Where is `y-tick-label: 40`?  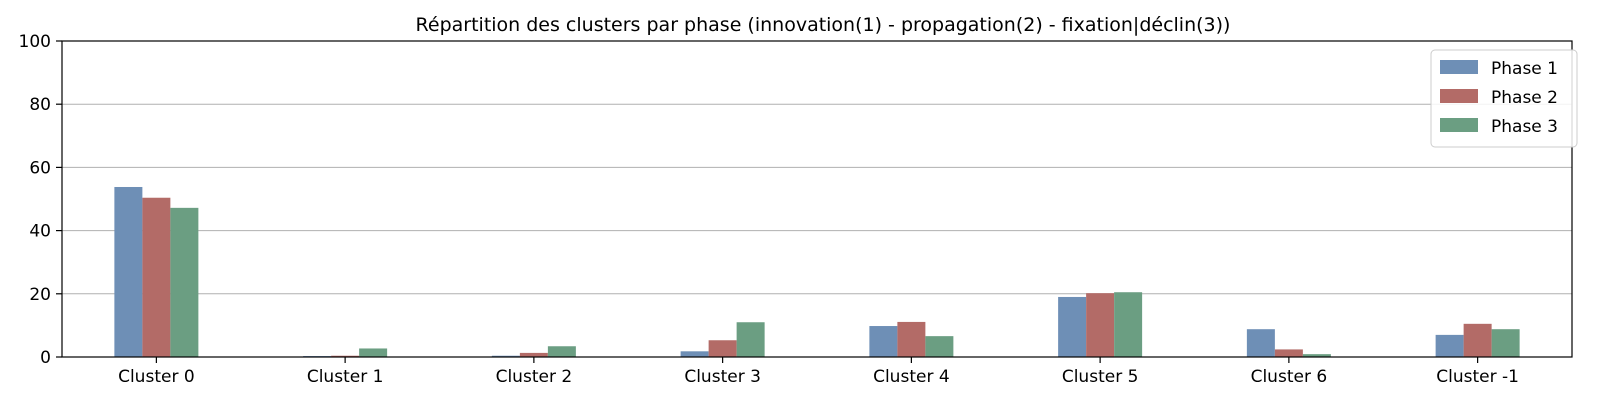 y-tick-label: 40 is located at coordinates (40, 232).